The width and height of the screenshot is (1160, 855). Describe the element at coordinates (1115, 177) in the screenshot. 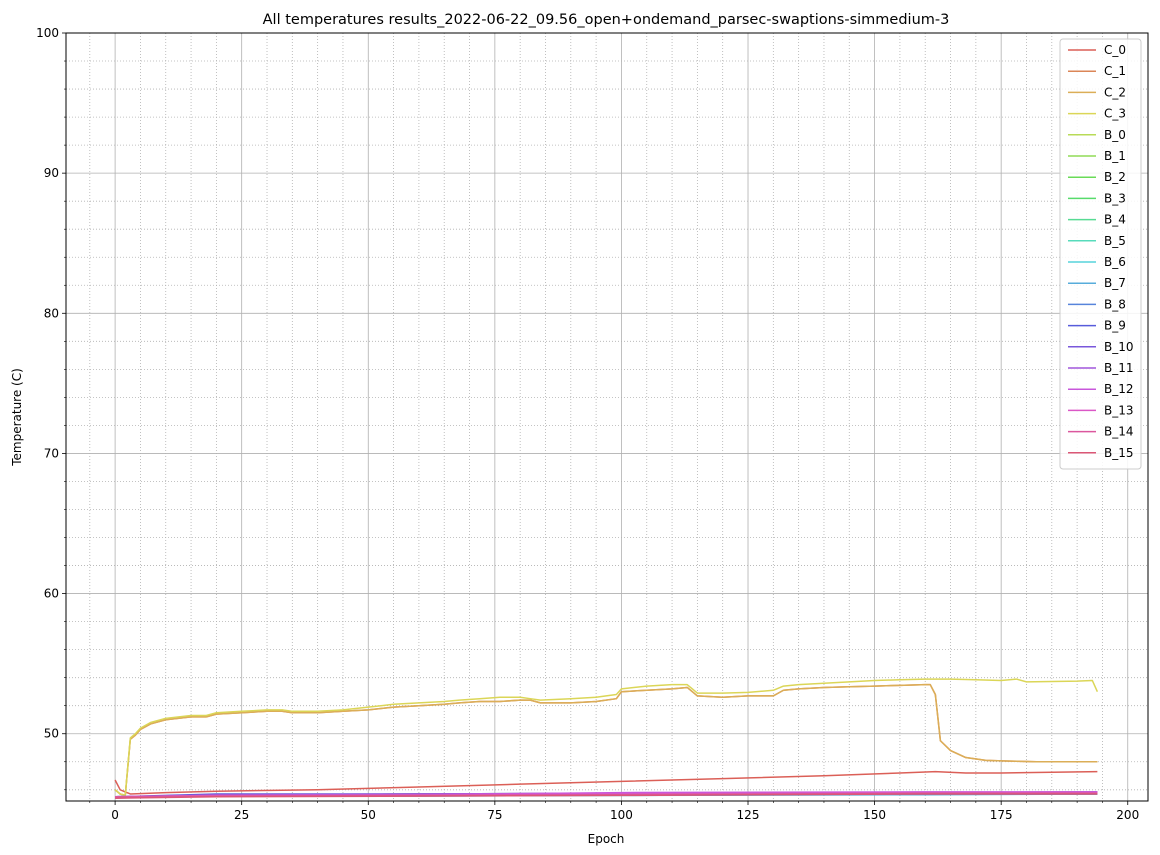

I see `legend-entry-label: B_2` at that location.